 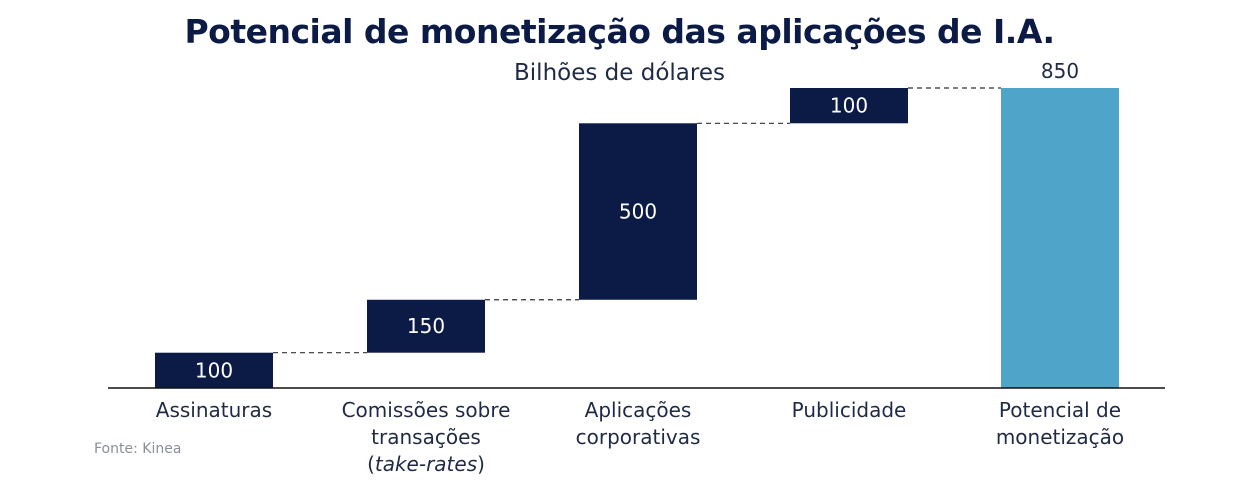 I want to click on category-label-3-line-2: corporativas, so click(x=638, y=437).